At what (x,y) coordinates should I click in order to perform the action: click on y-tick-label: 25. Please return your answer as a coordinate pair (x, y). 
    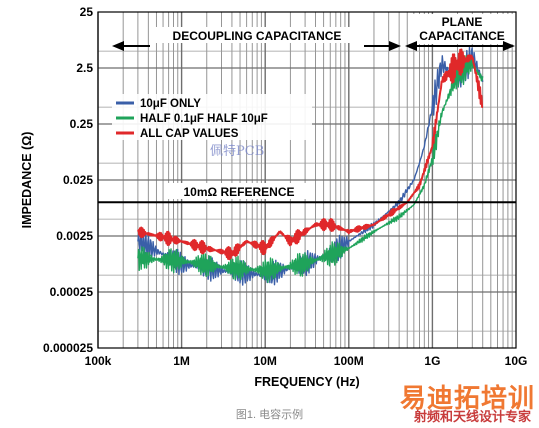
    Looking at the image, I should click on (87, 12).